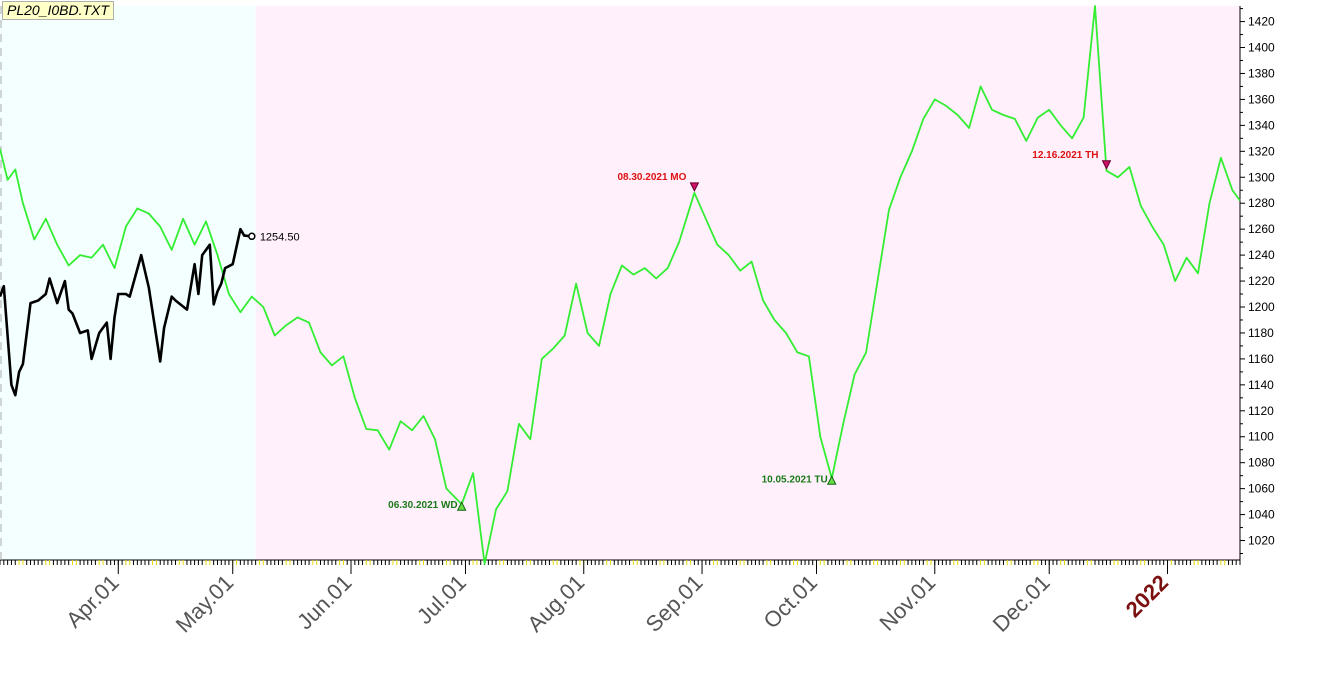 This screenshot has height=689, width=1319. What do you see at coordinates (1261, 177) in the screenshot?
I see `y-tick-label: 1300` at bounding box center [1261, 177].